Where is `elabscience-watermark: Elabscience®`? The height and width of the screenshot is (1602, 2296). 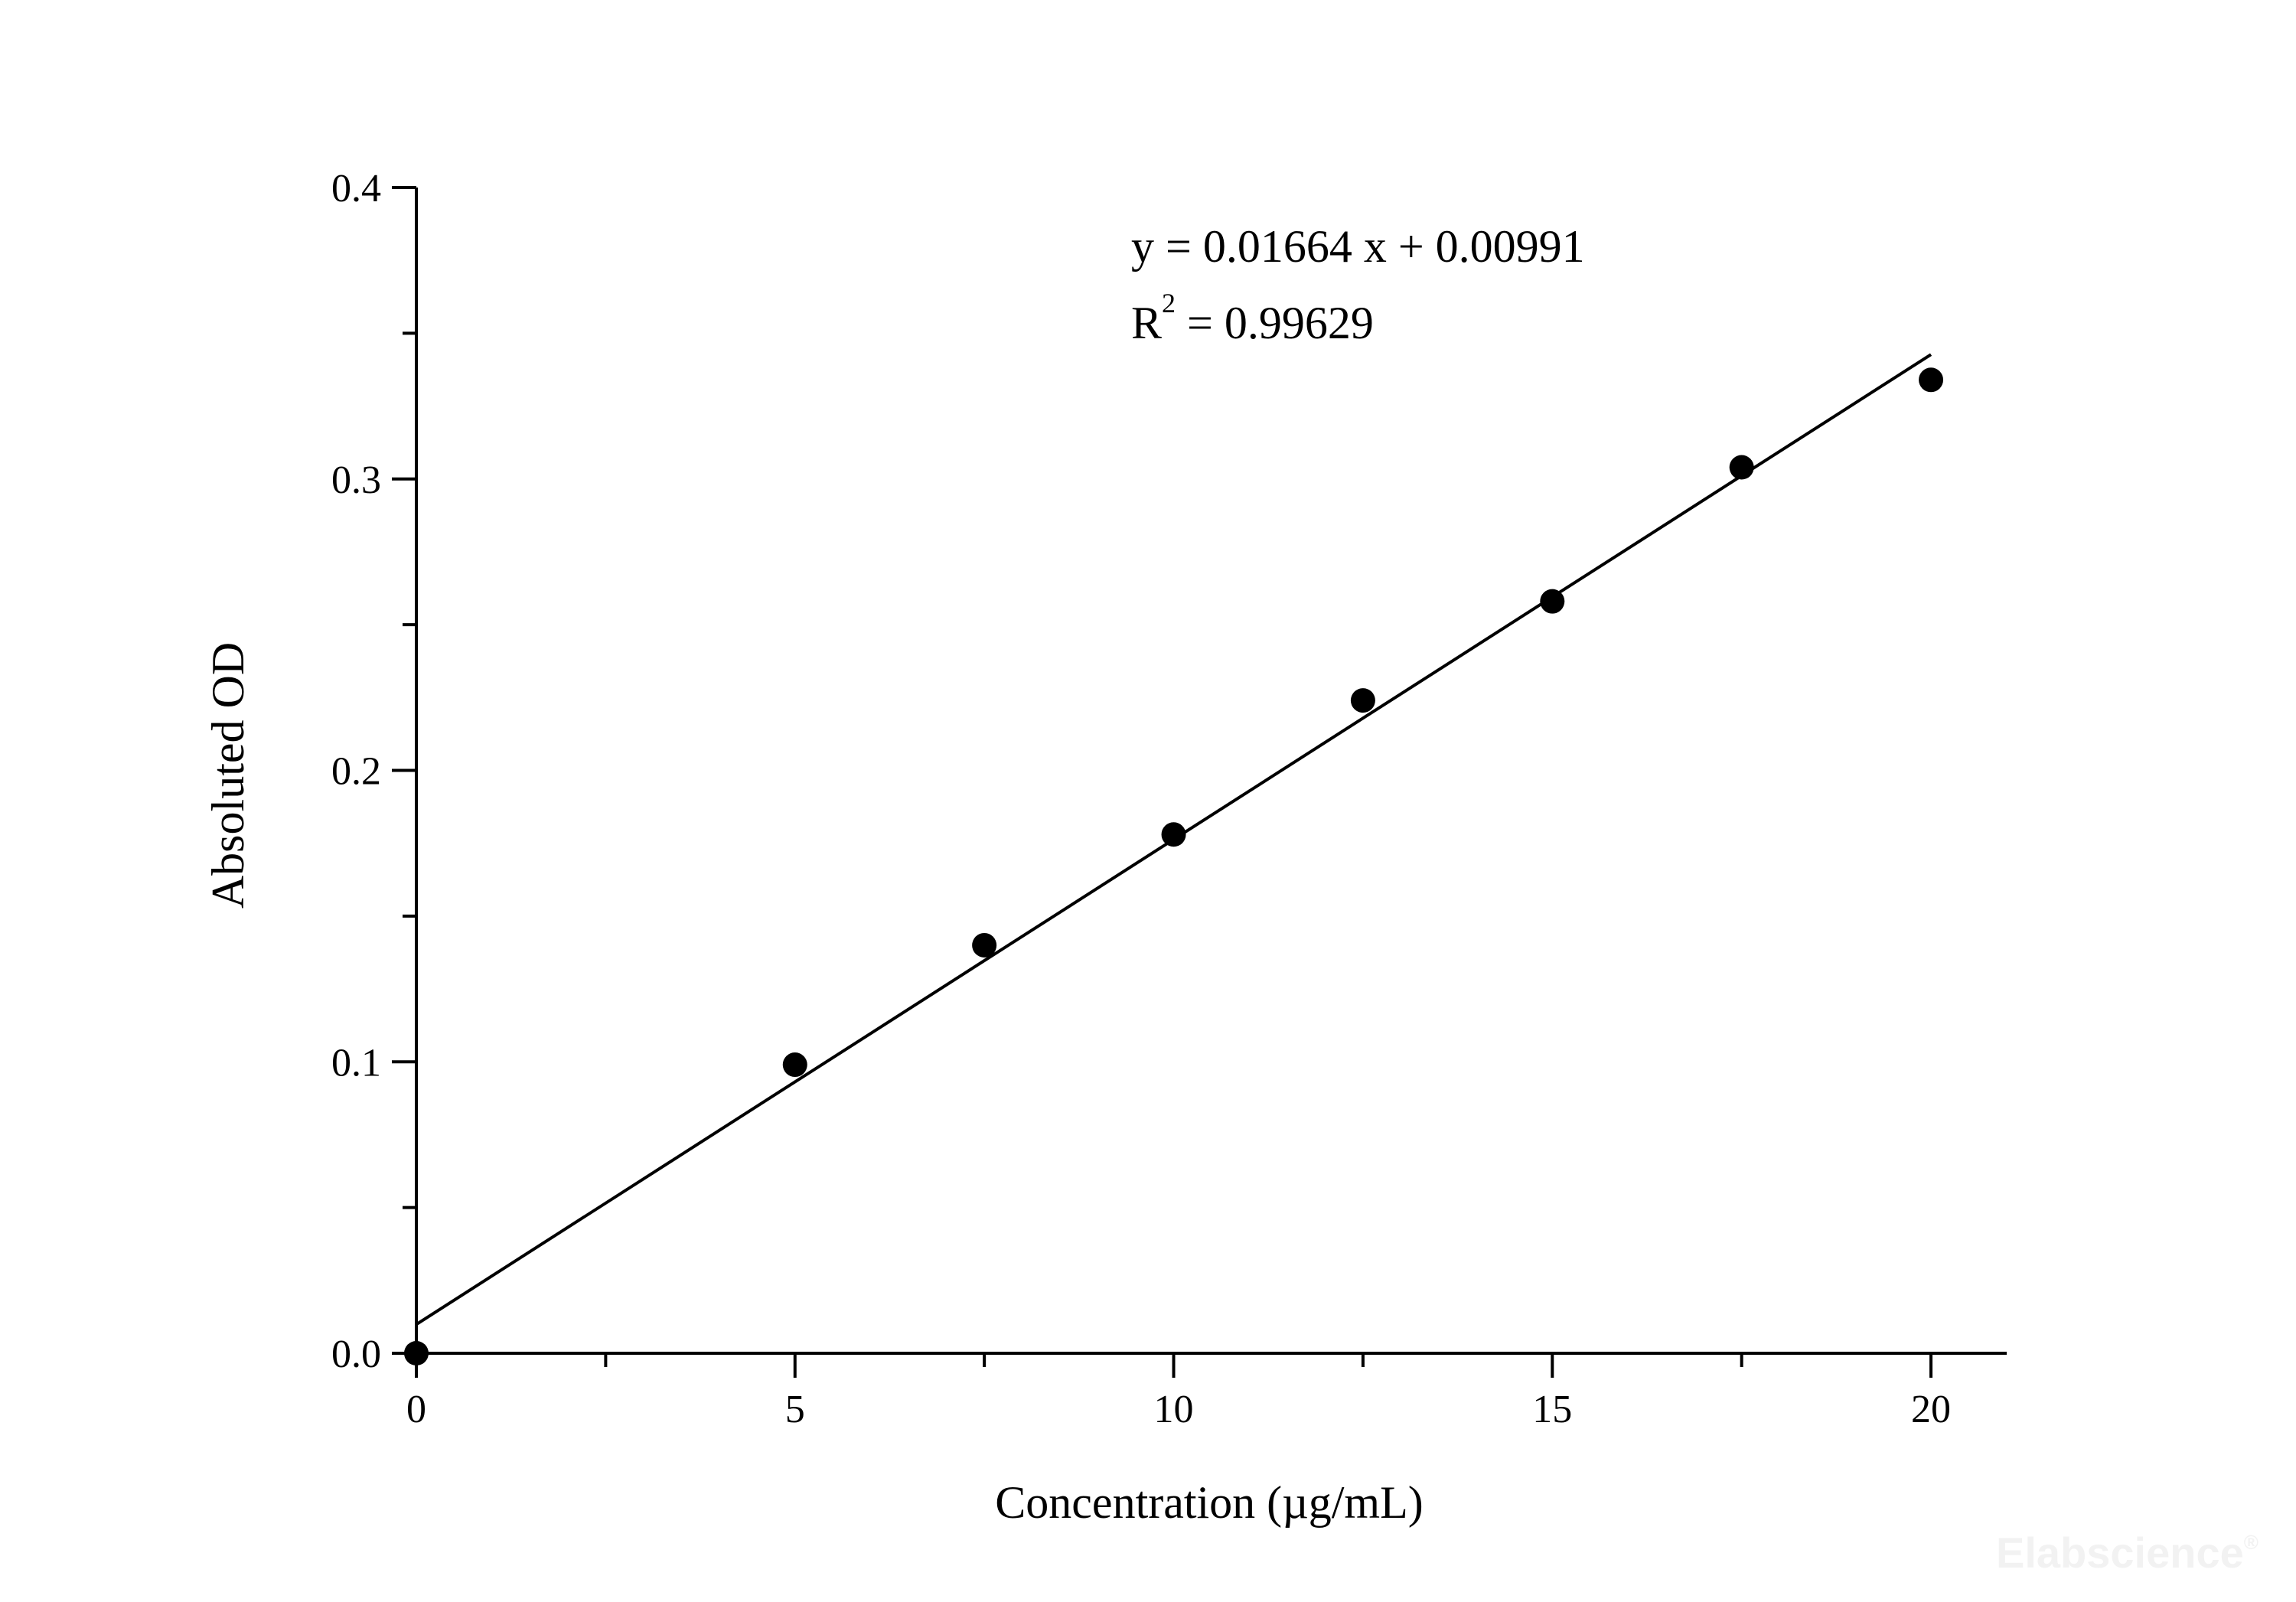 elabscience-watermark: Elabscience® is located at coordinates (2127, 1553).